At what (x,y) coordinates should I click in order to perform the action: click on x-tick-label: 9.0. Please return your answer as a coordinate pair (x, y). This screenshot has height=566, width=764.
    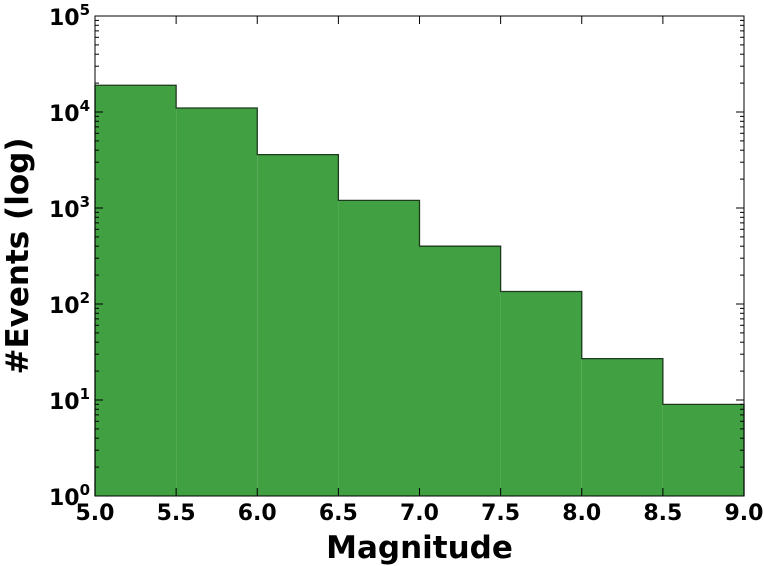
    Looking at the image, I should click on (744, 513).